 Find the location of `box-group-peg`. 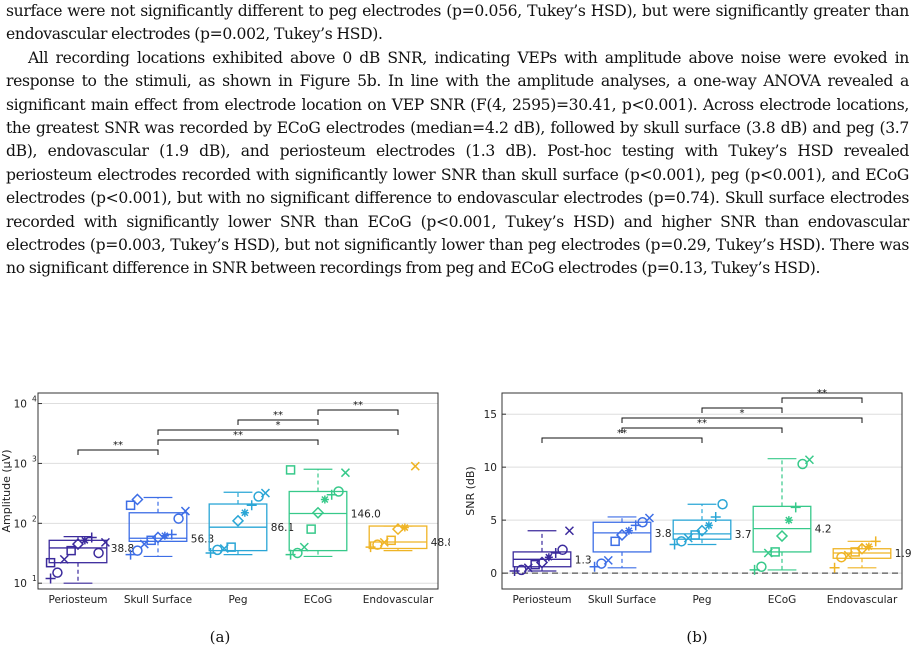

box-group-peg is located at coordinates (700, 524).